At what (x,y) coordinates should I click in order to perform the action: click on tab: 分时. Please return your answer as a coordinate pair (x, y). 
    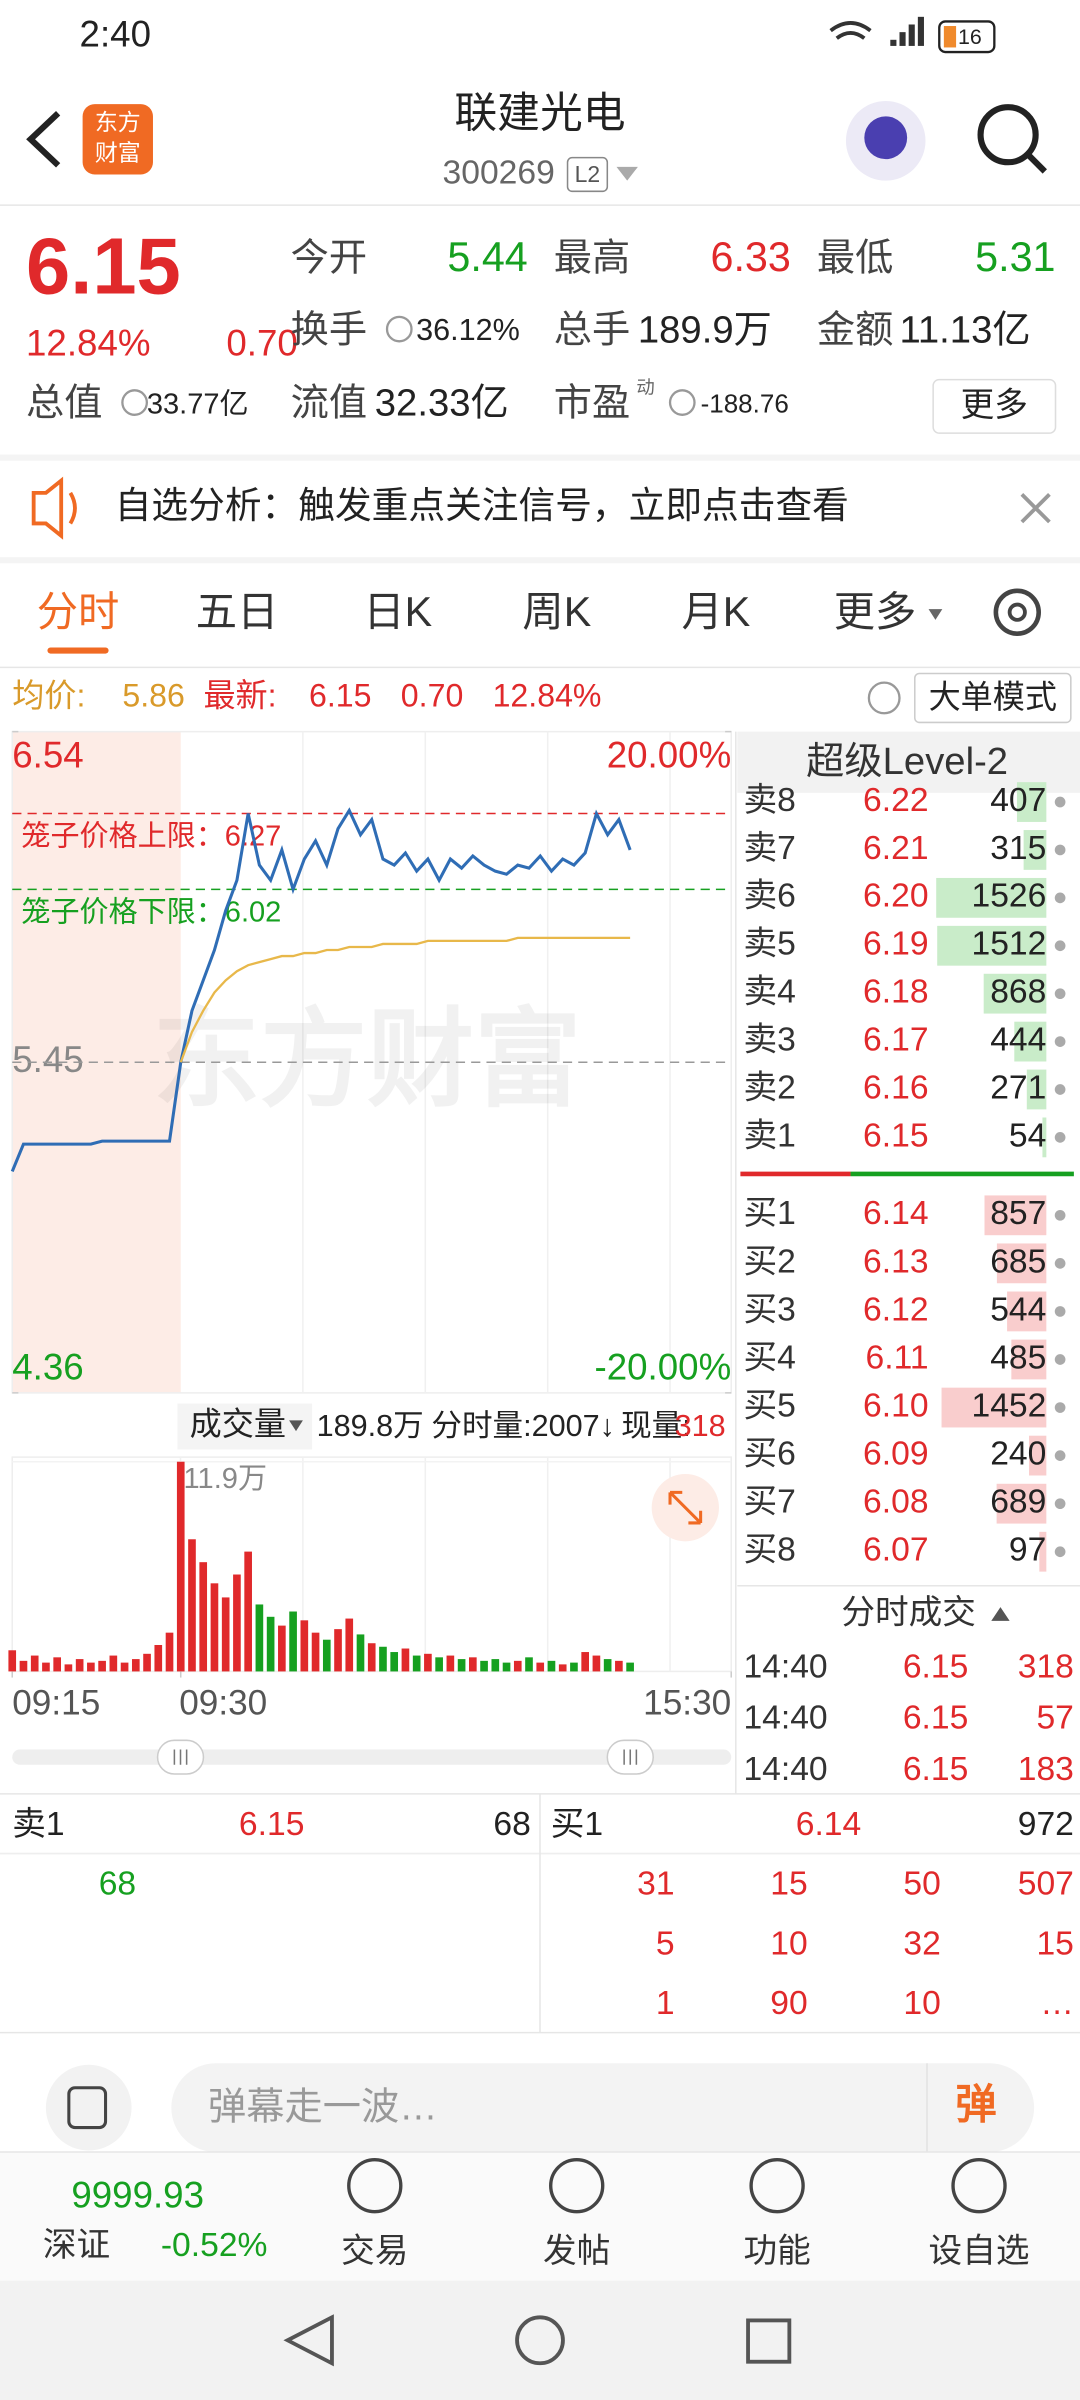
    Looking at the image, I should click on (78, 612).